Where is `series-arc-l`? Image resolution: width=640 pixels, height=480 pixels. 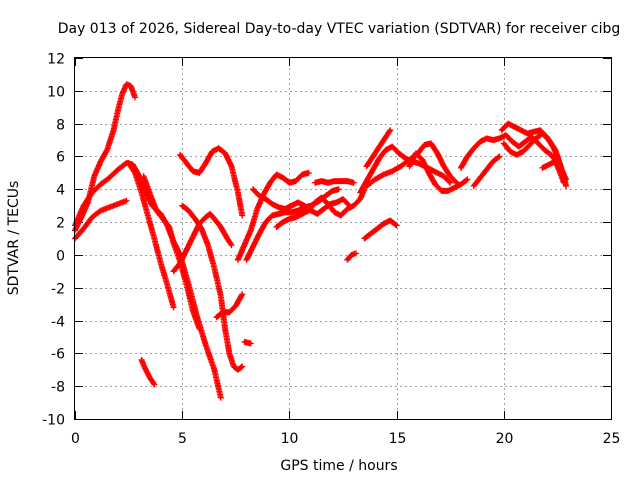 series-arc-l is located at coordinates (273, 216).